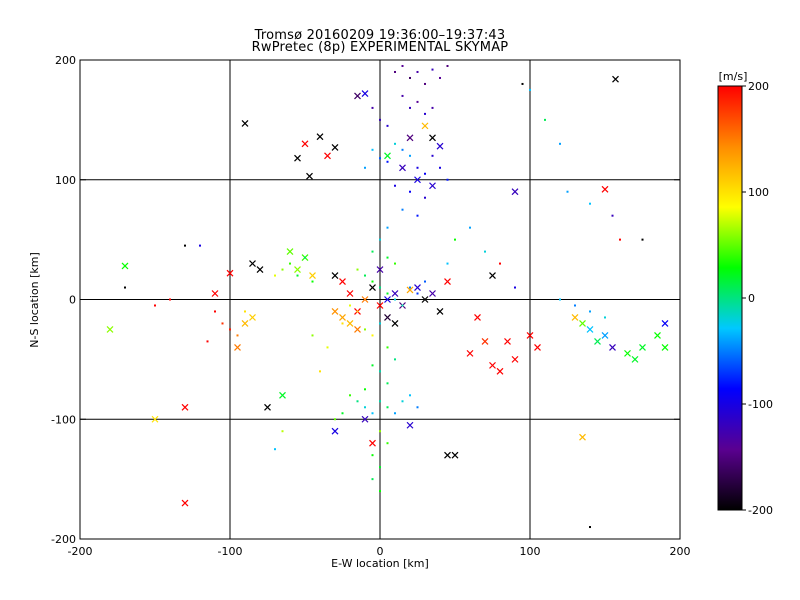 Image resolution: width=800 pixels, height=600 pixels. I want to click on colorbar-tick-label: 0, so click(751, 298).